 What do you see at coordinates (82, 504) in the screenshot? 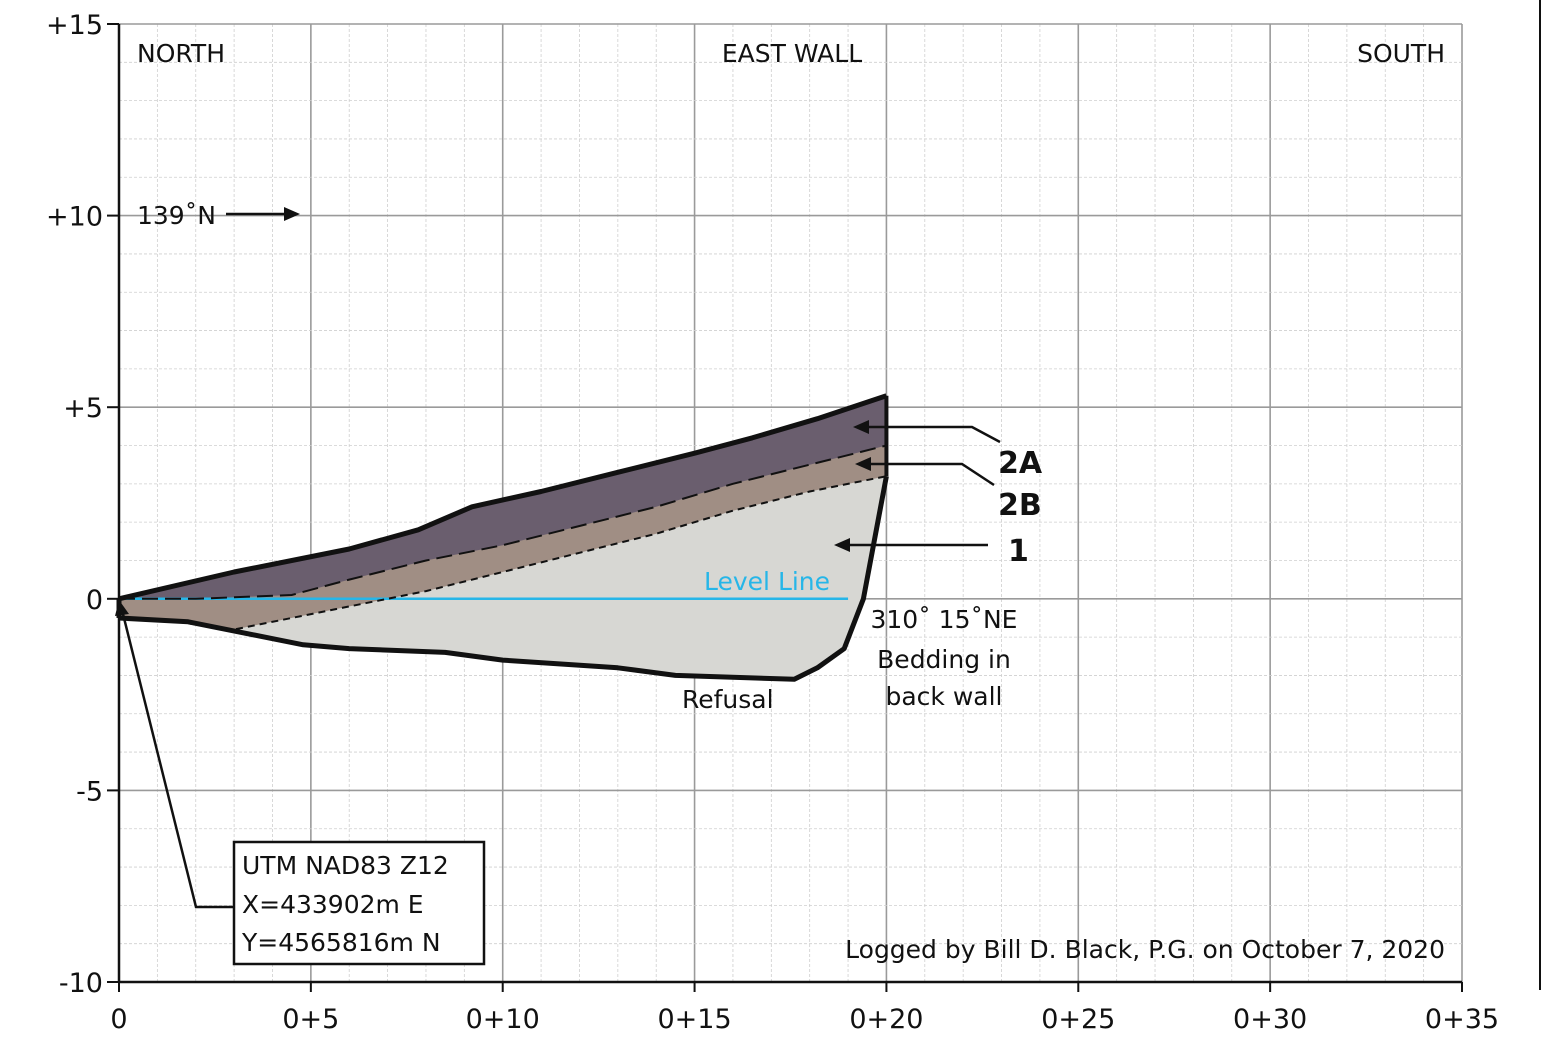
I see `y-tick-labels: +15 +10 +5 0 -5 -10` at bounding box center [82, 504].